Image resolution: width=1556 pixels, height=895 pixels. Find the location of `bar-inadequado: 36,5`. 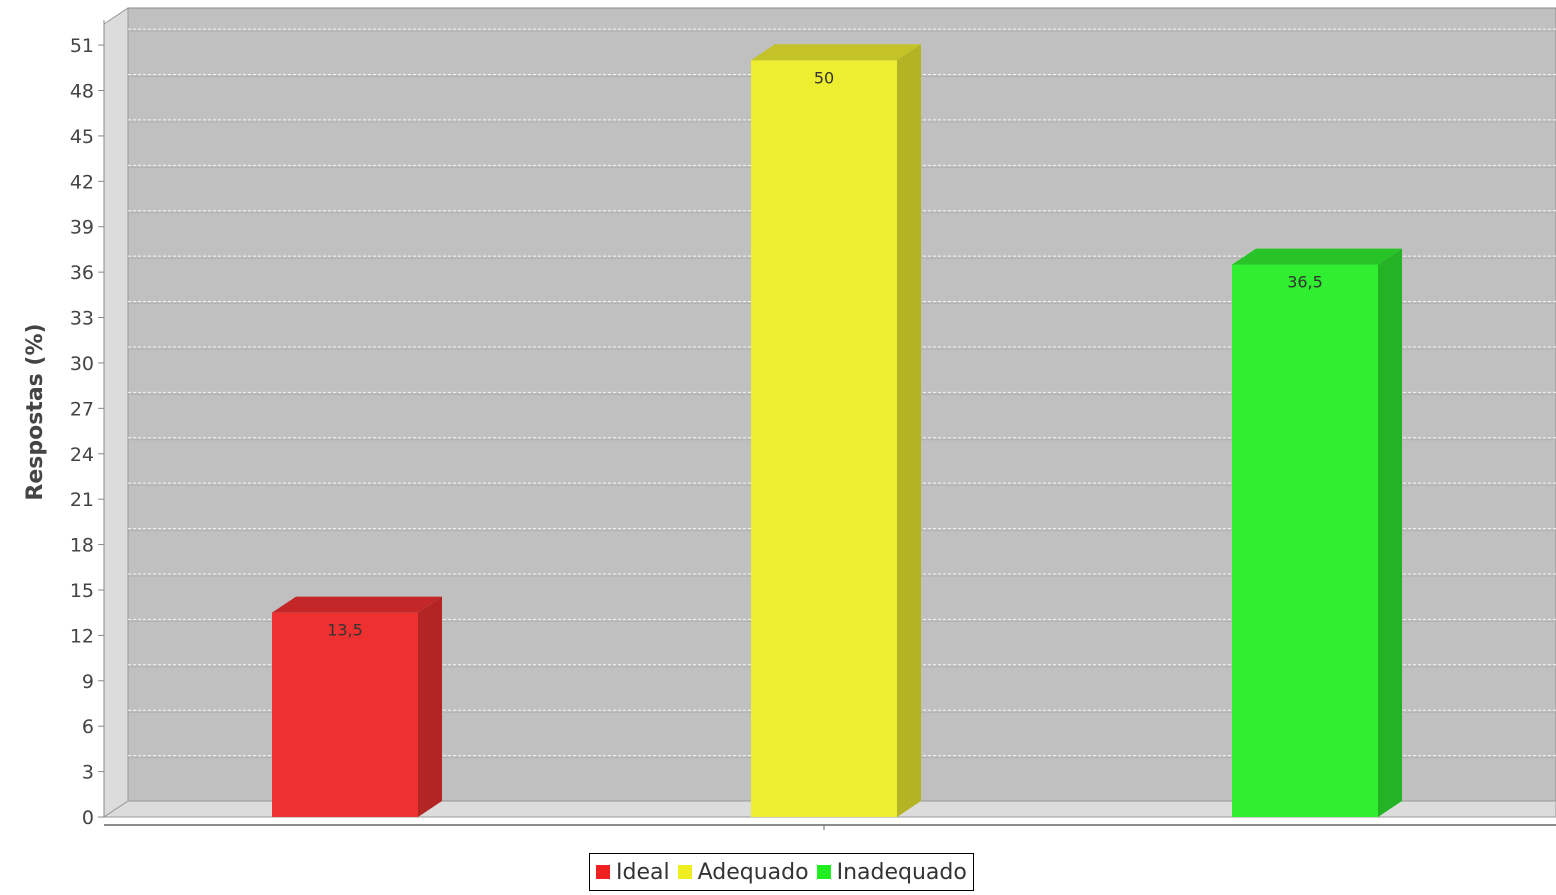

bar-inadequado: 36,5 is located at coordinates (1317, 532).